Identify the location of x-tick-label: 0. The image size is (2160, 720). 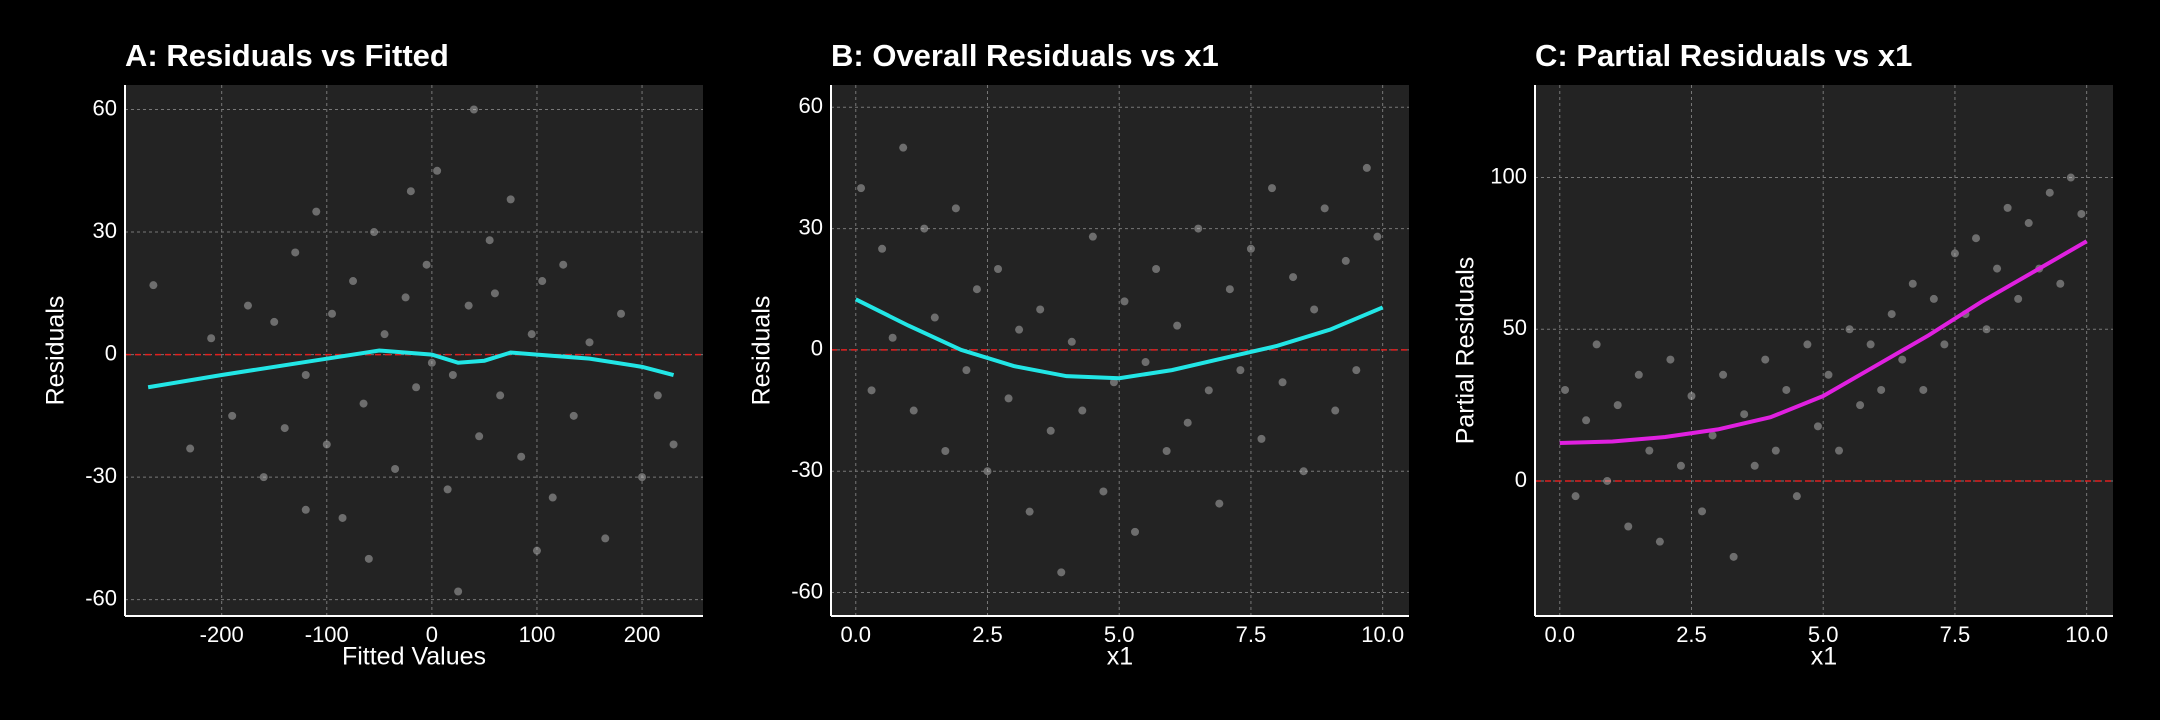
(432, 634).